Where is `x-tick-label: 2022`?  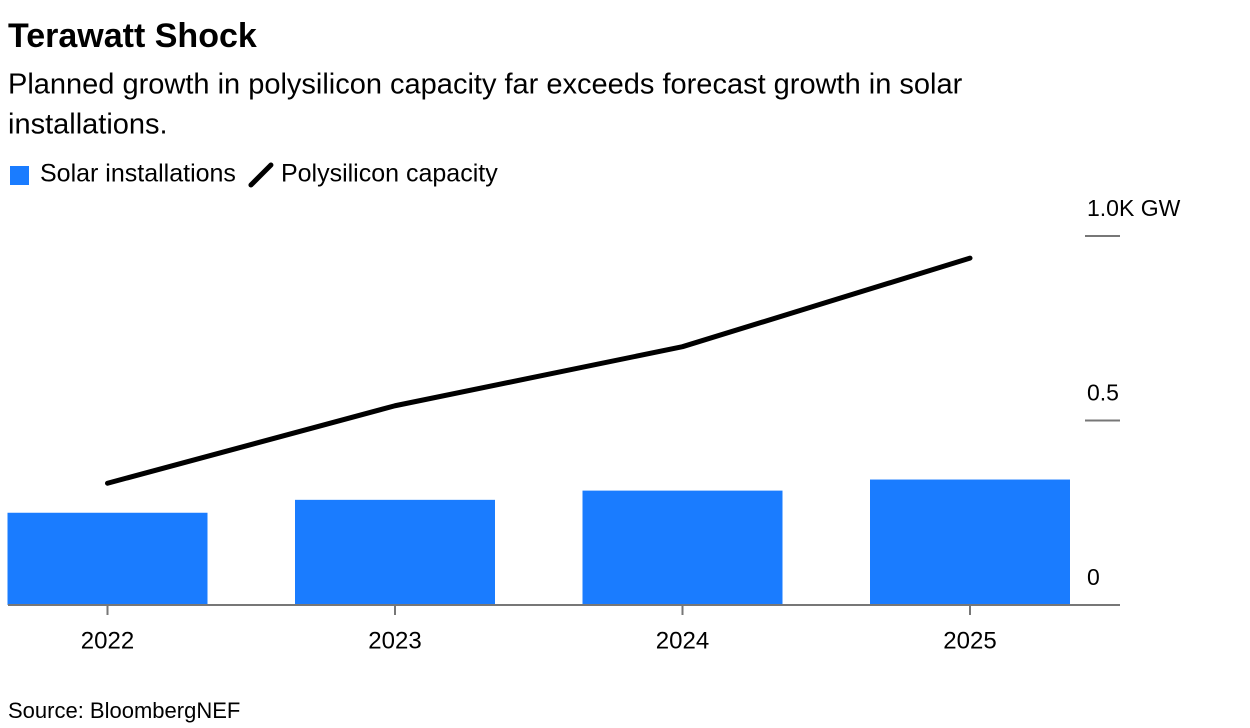 x-tick-label: 2022 is located at coordinates (107, 640).